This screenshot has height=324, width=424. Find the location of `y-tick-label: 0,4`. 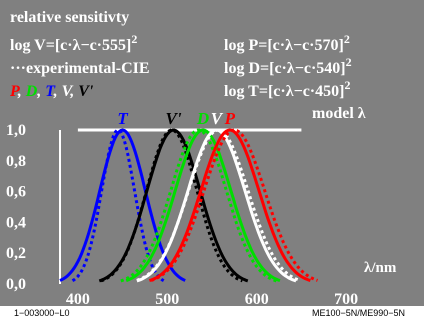

y-tick-label: 0,4 is located at coordinates (16, 222).